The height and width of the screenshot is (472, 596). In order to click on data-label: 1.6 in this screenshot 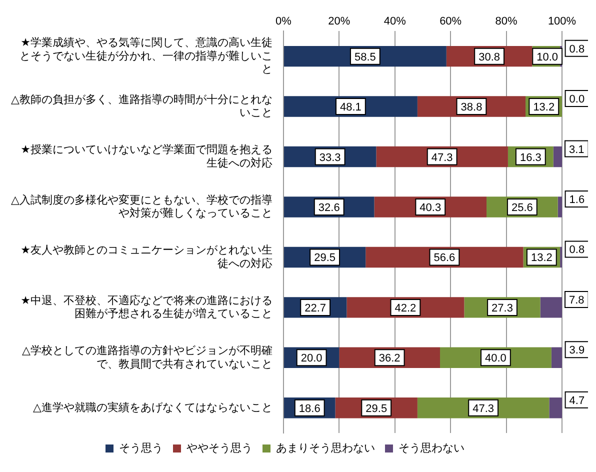, I will do `click(577, 200)`.